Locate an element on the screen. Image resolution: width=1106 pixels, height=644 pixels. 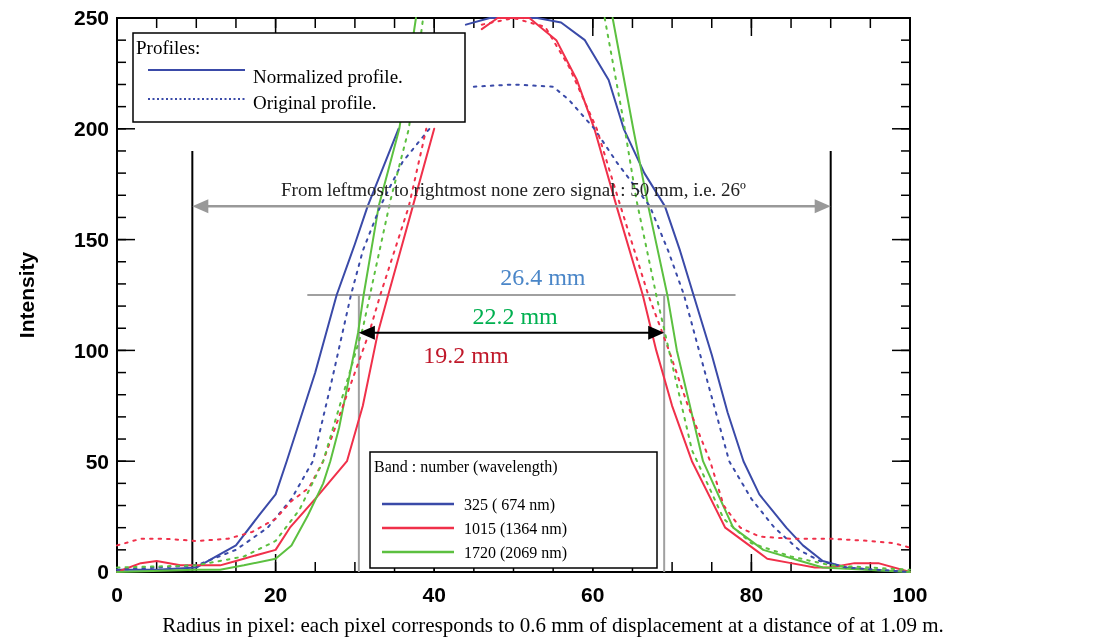
x-tick-label: 60 is located at coordinates (593, 594).